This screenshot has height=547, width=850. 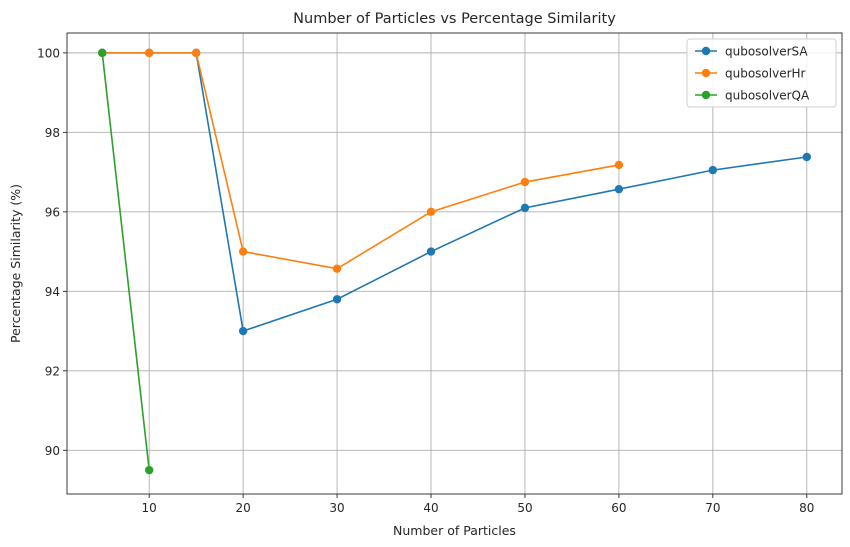 What do you see at coordinates (336, 508) in the screenshot?
I see `x-tick-label: 30` at bounding box center [336, 508].